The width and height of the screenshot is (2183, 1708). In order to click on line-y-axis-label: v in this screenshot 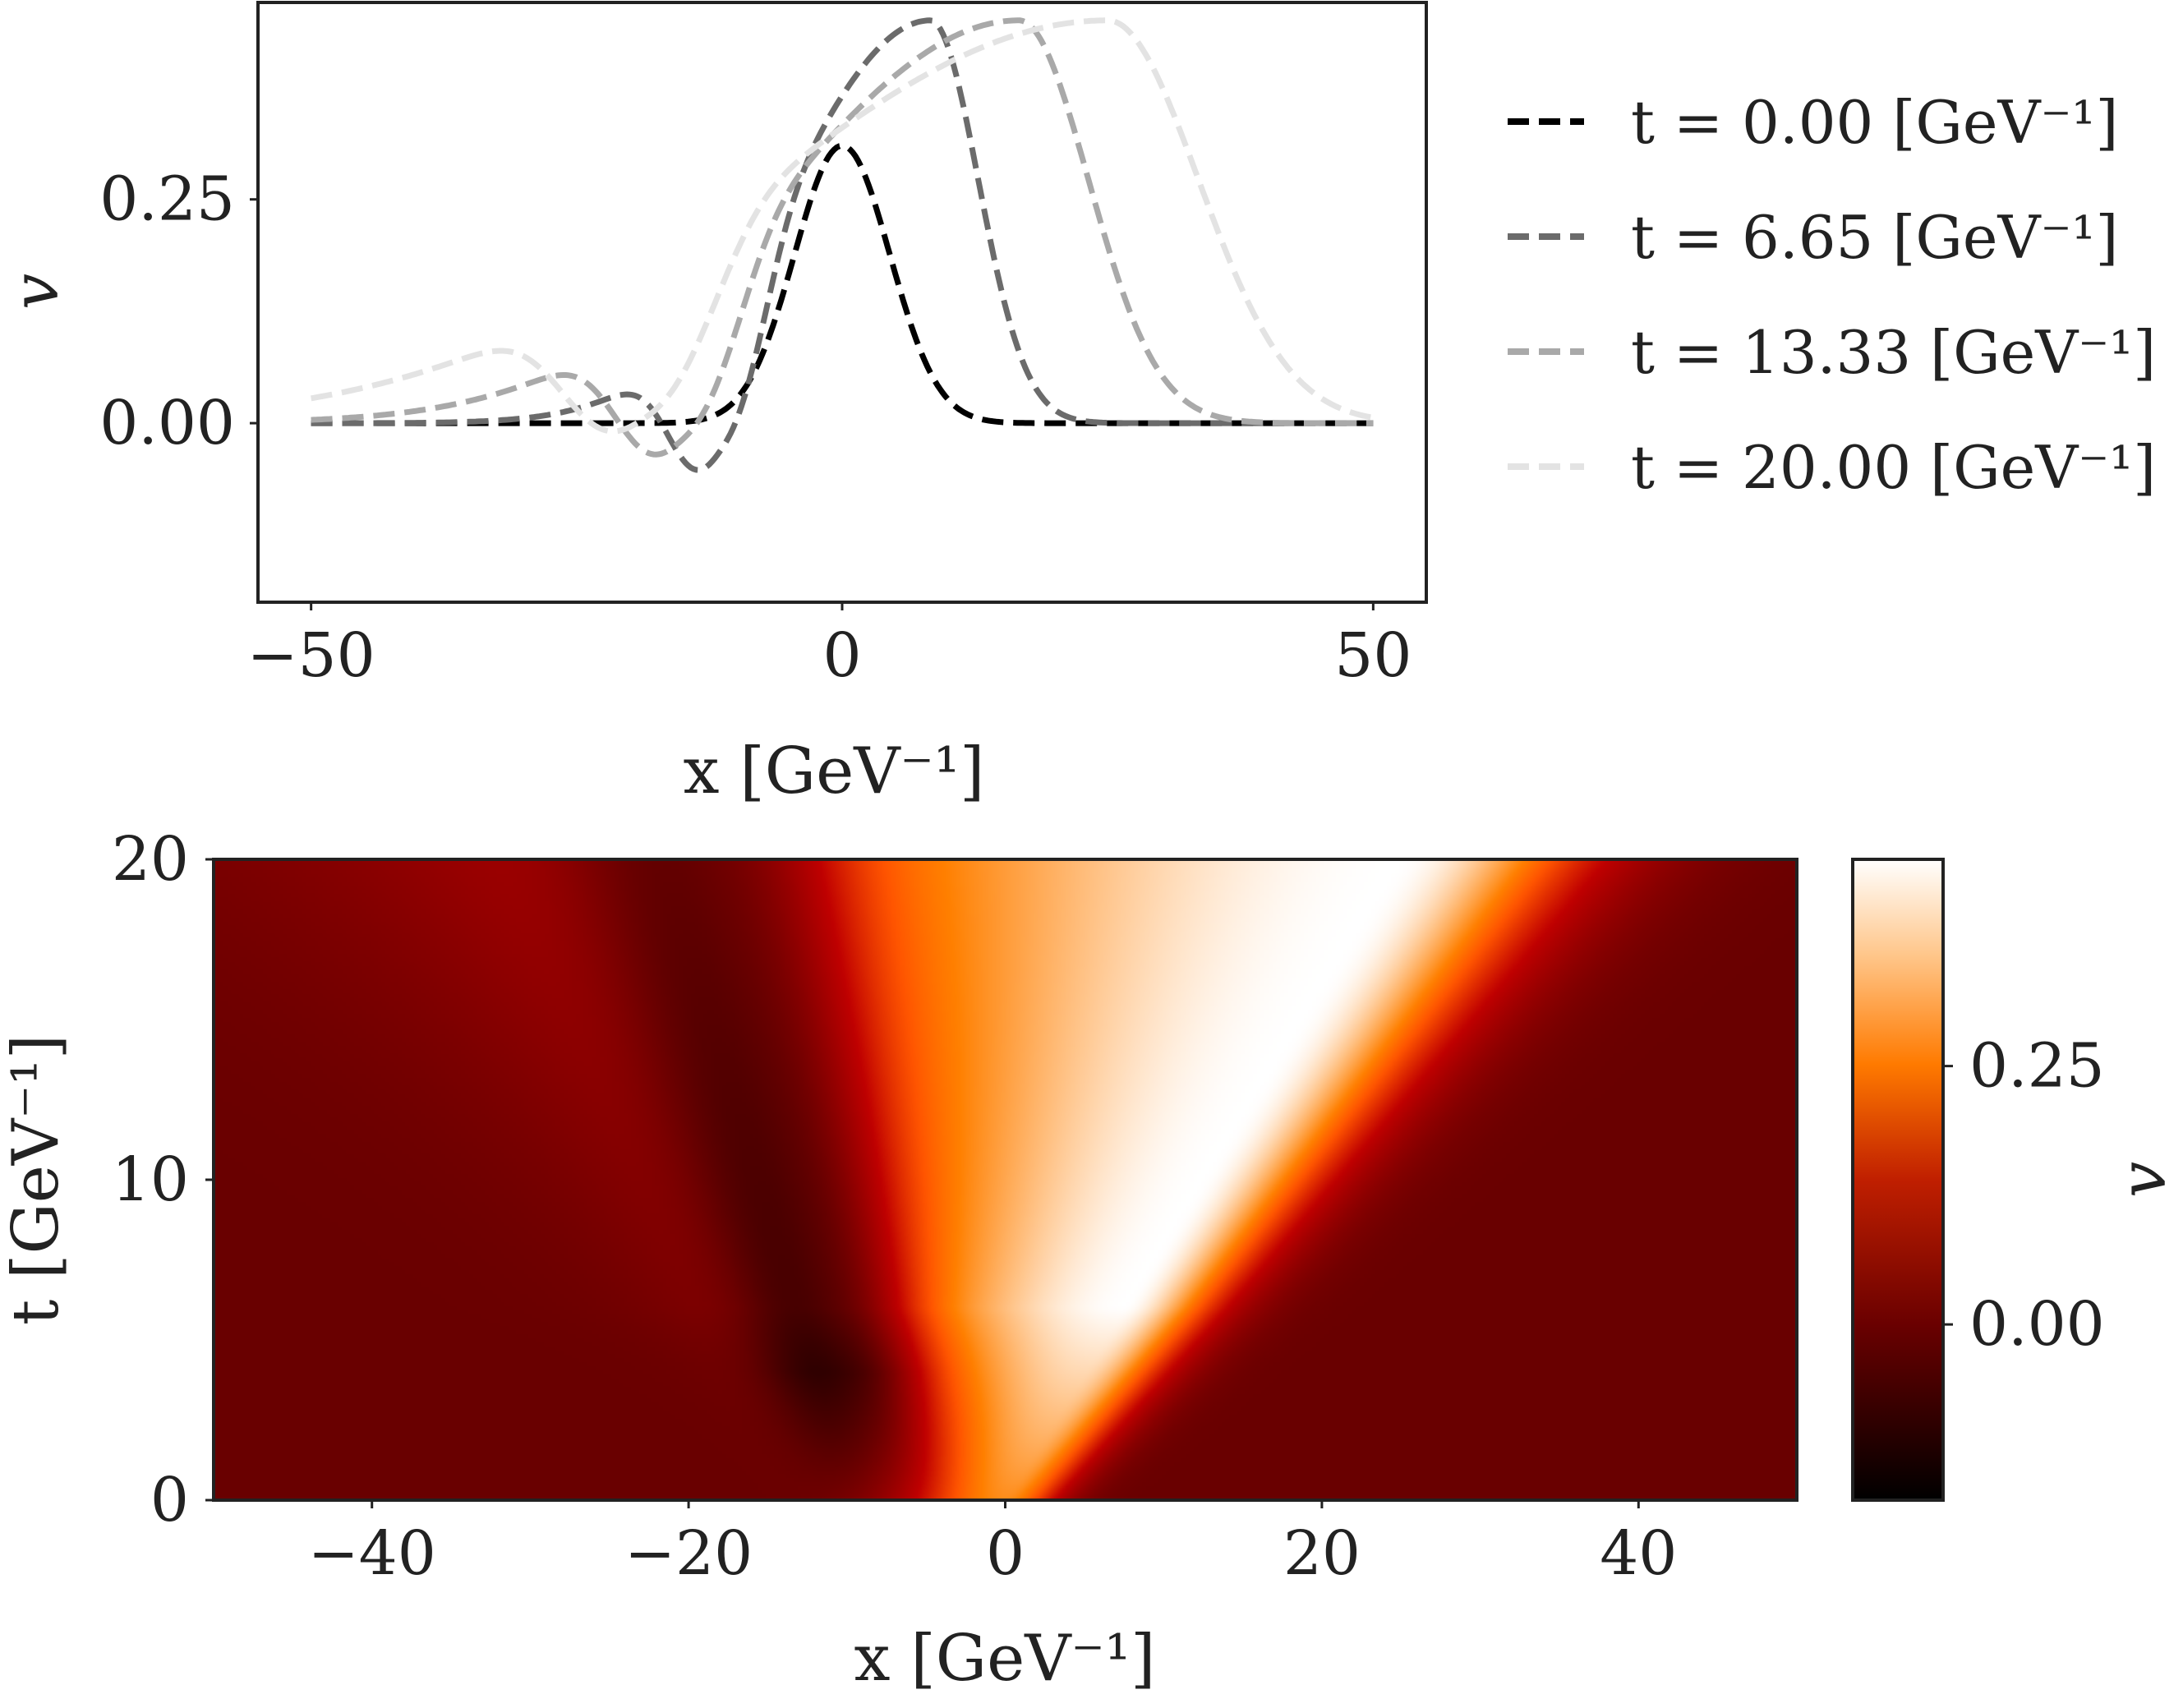, I will do `click(36, 292)`.